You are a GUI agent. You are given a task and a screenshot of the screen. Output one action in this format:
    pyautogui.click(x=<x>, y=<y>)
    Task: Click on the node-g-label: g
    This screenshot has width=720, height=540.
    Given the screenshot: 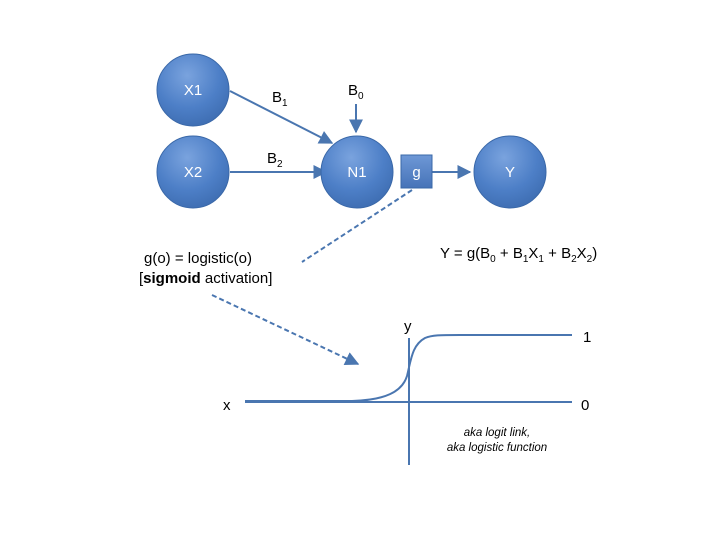 What is the action you would take?
    pyautogui.click(x=416, y=172)
    